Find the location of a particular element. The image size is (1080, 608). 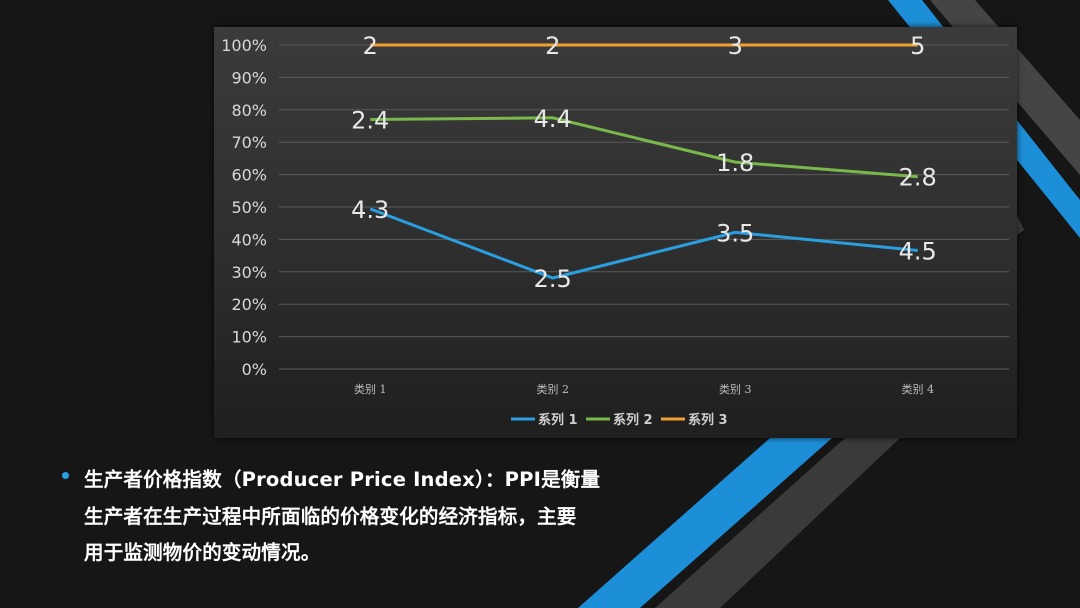

y-tick-label: 20% is located at coordinates (249, 304).